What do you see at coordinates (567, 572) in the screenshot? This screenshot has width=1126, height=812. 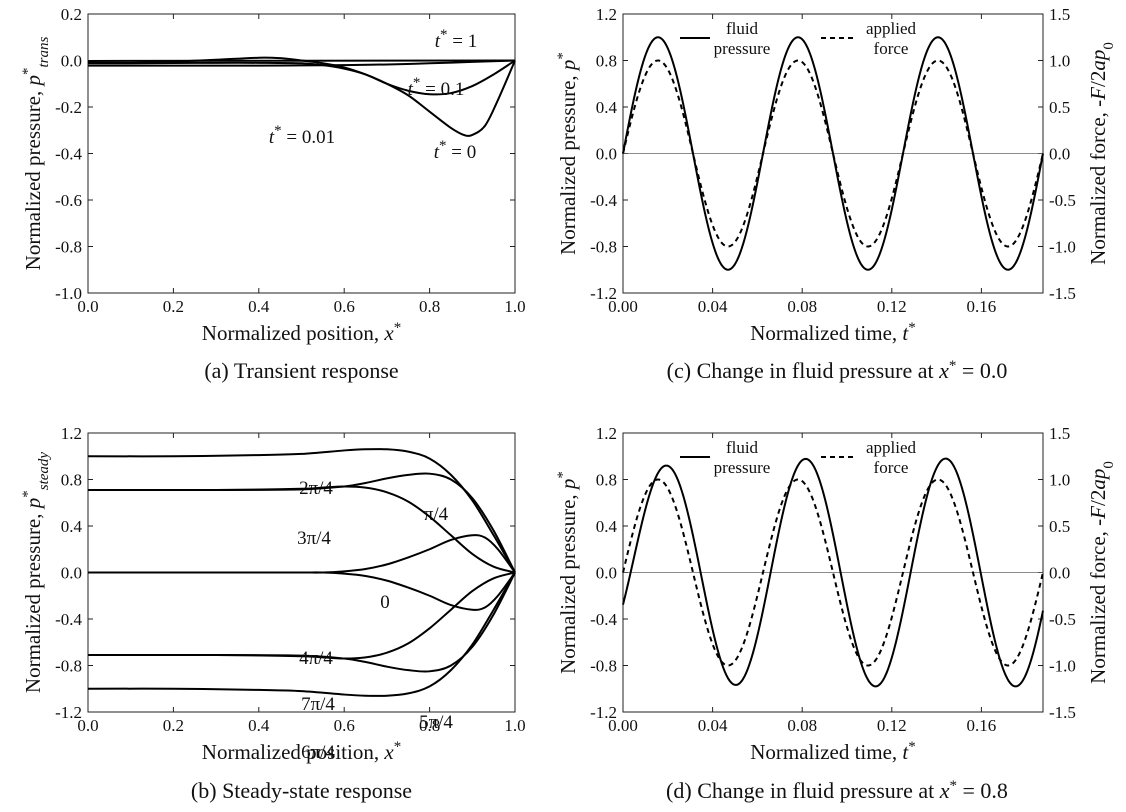 I see `y-axis-label: Normalized pressure, p*` at bounding box center [567, 572].